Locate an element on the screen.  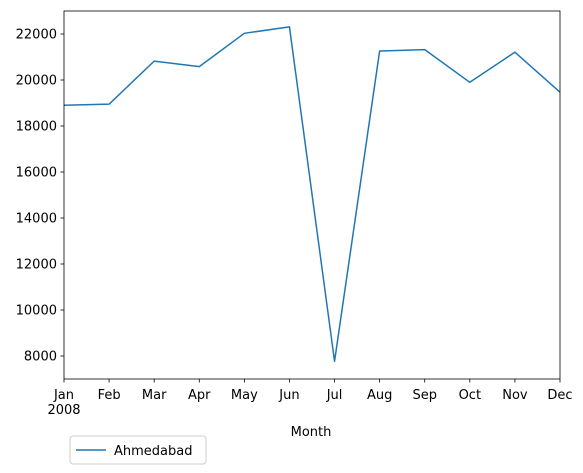
legend-box is located at coordinates (138, 450).